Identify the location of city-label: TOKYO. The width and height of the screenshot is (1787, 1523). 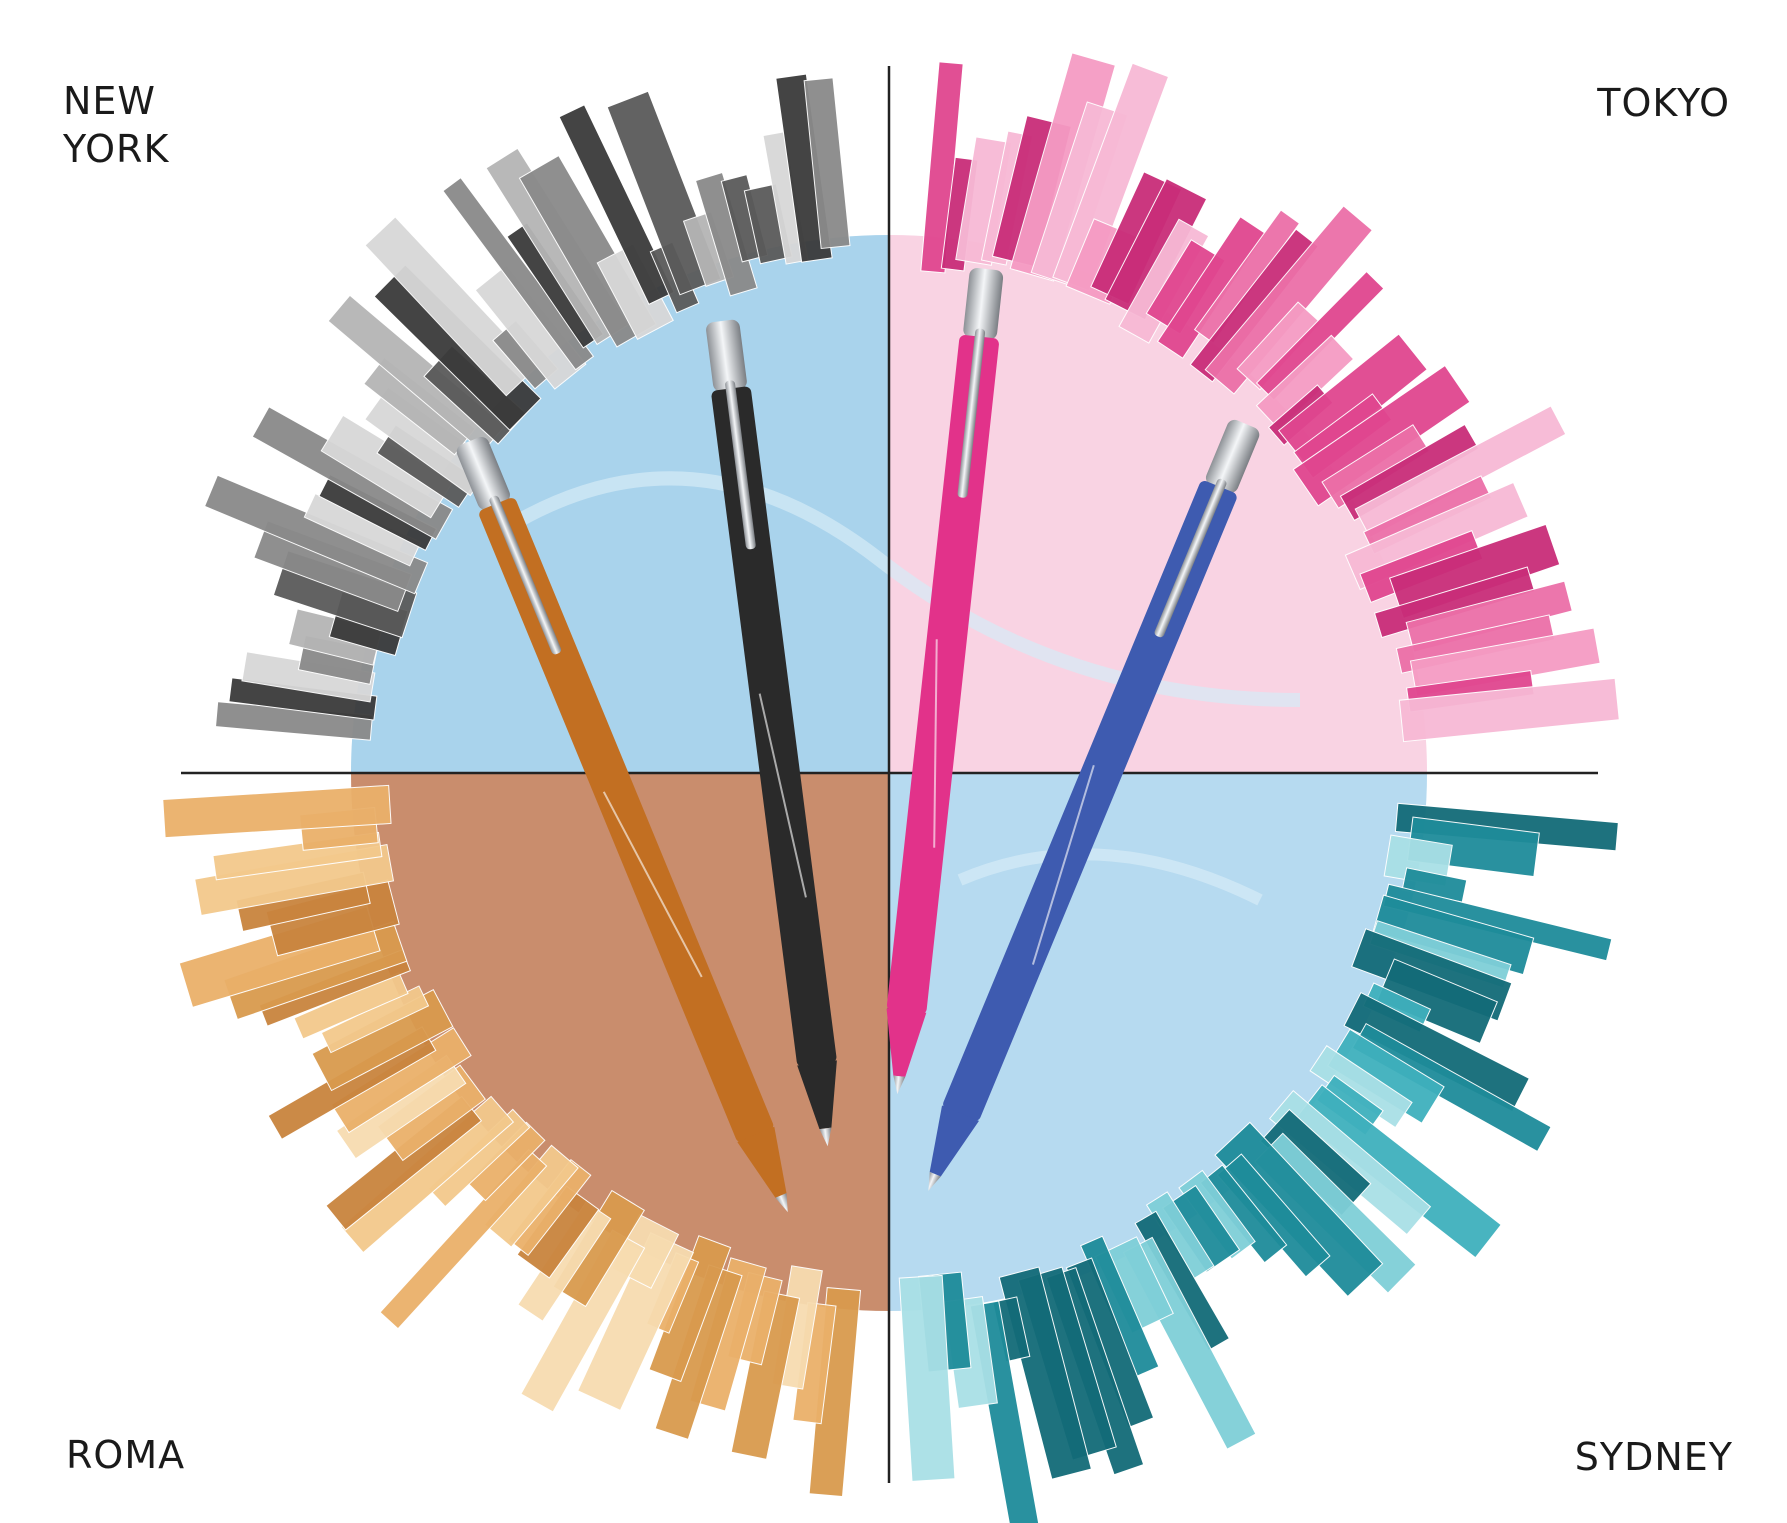
(1663, 103).